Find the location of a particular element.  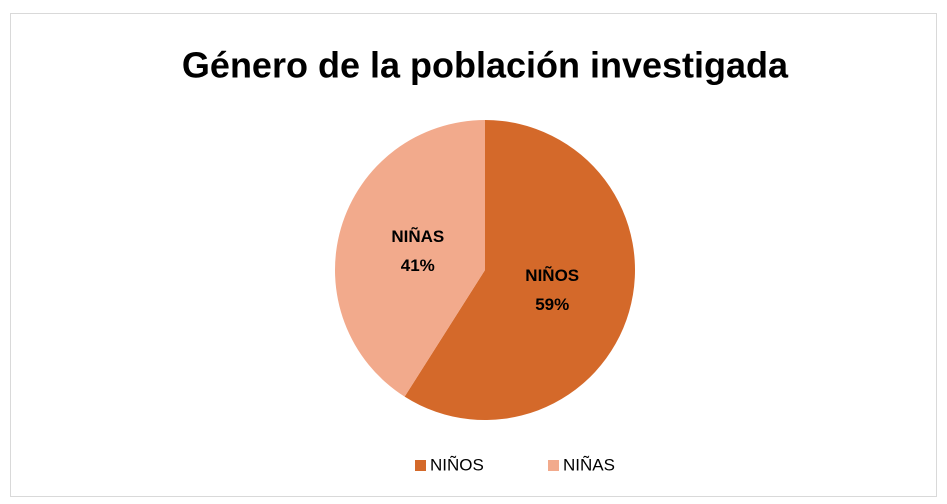

slice-value-label: 41% is located at coordinates (418, 265).